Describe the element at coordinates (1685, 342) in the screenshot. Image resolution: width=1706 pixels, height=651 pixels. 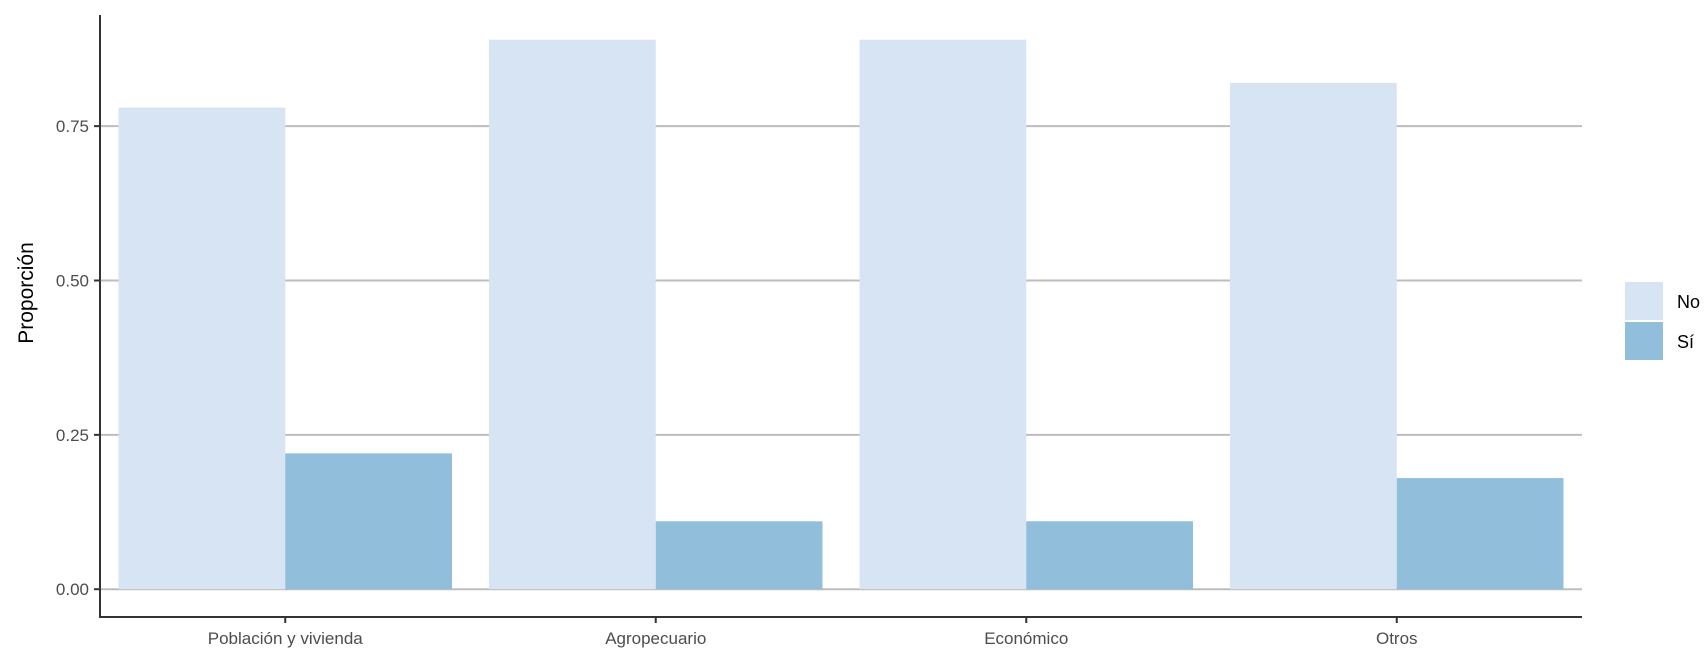
I see `legend-label: Sí` at that location.